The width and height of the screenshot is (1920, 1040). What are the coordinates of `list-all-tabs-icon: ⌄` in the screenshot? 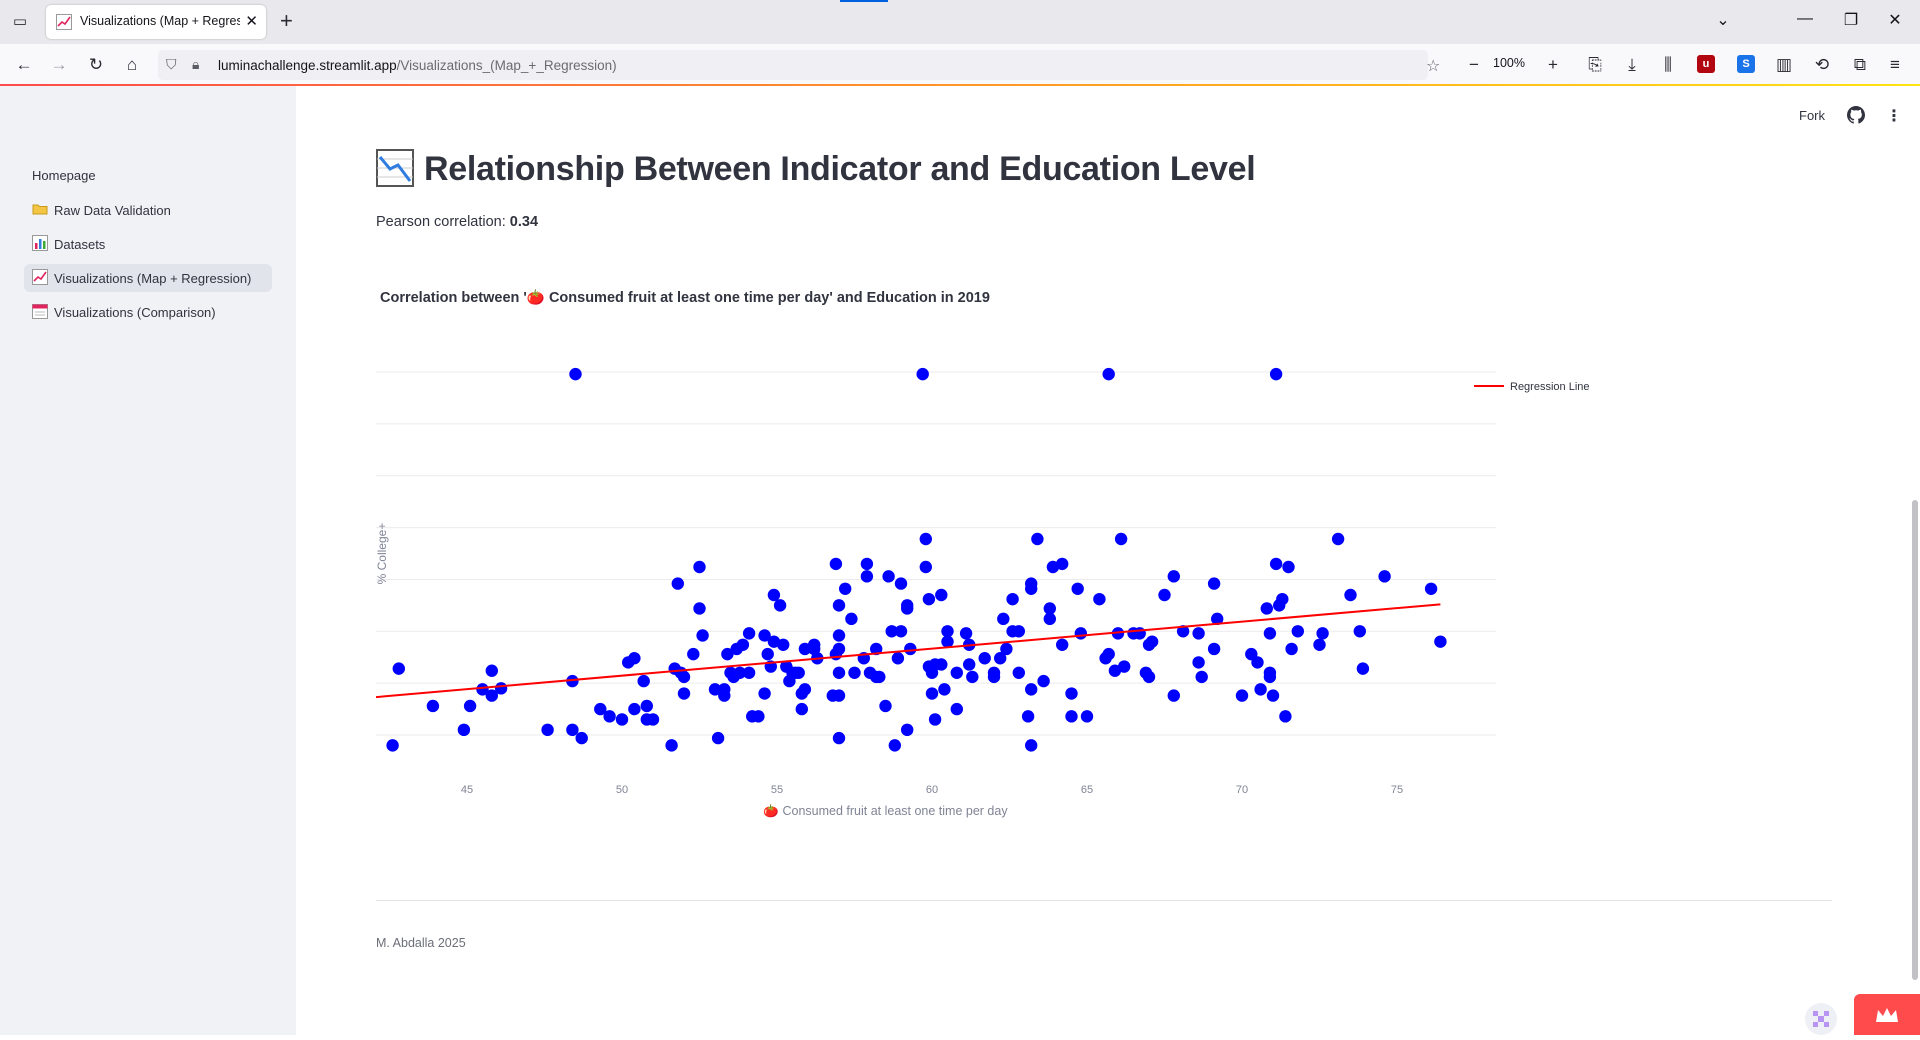 It's located at (1723, 20).